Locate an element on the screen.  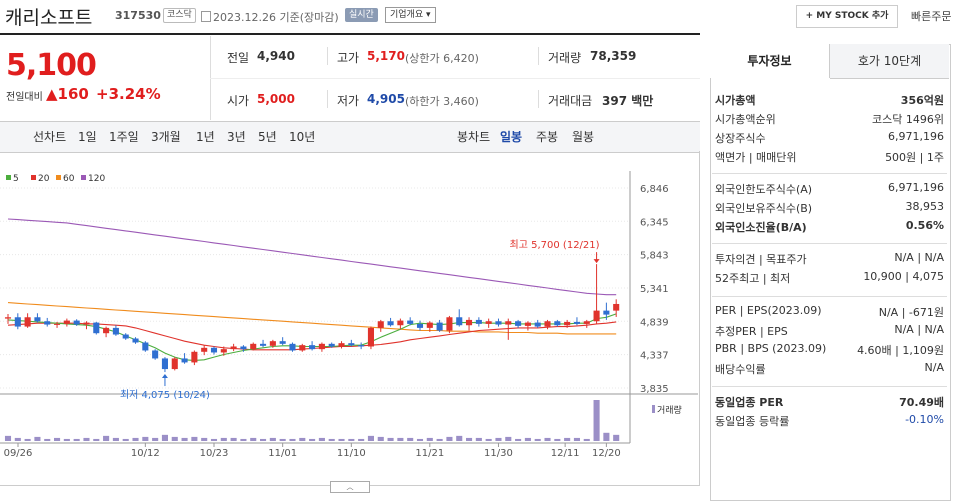
tab-monthly: 월봉 is located at coordinates (583, 137).